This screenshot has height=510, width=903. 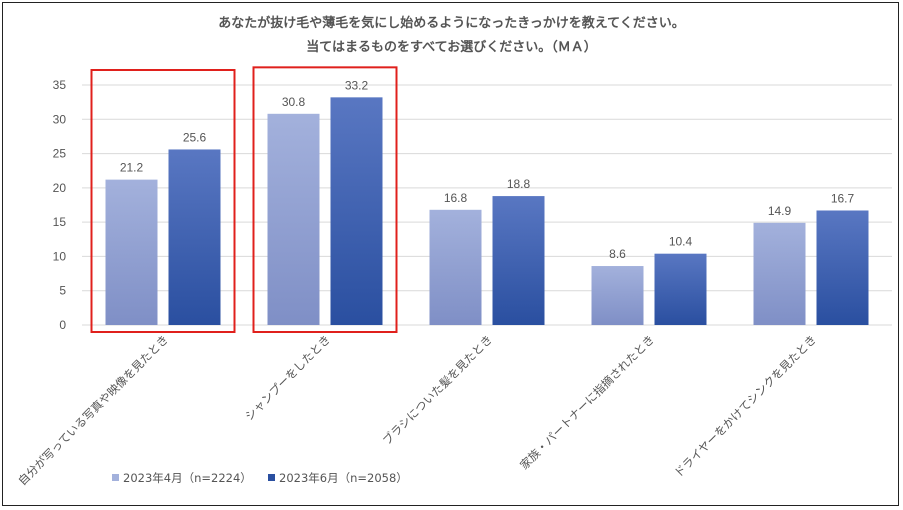 I want to click on data-label: 16.7, so click(x=843, y=198).